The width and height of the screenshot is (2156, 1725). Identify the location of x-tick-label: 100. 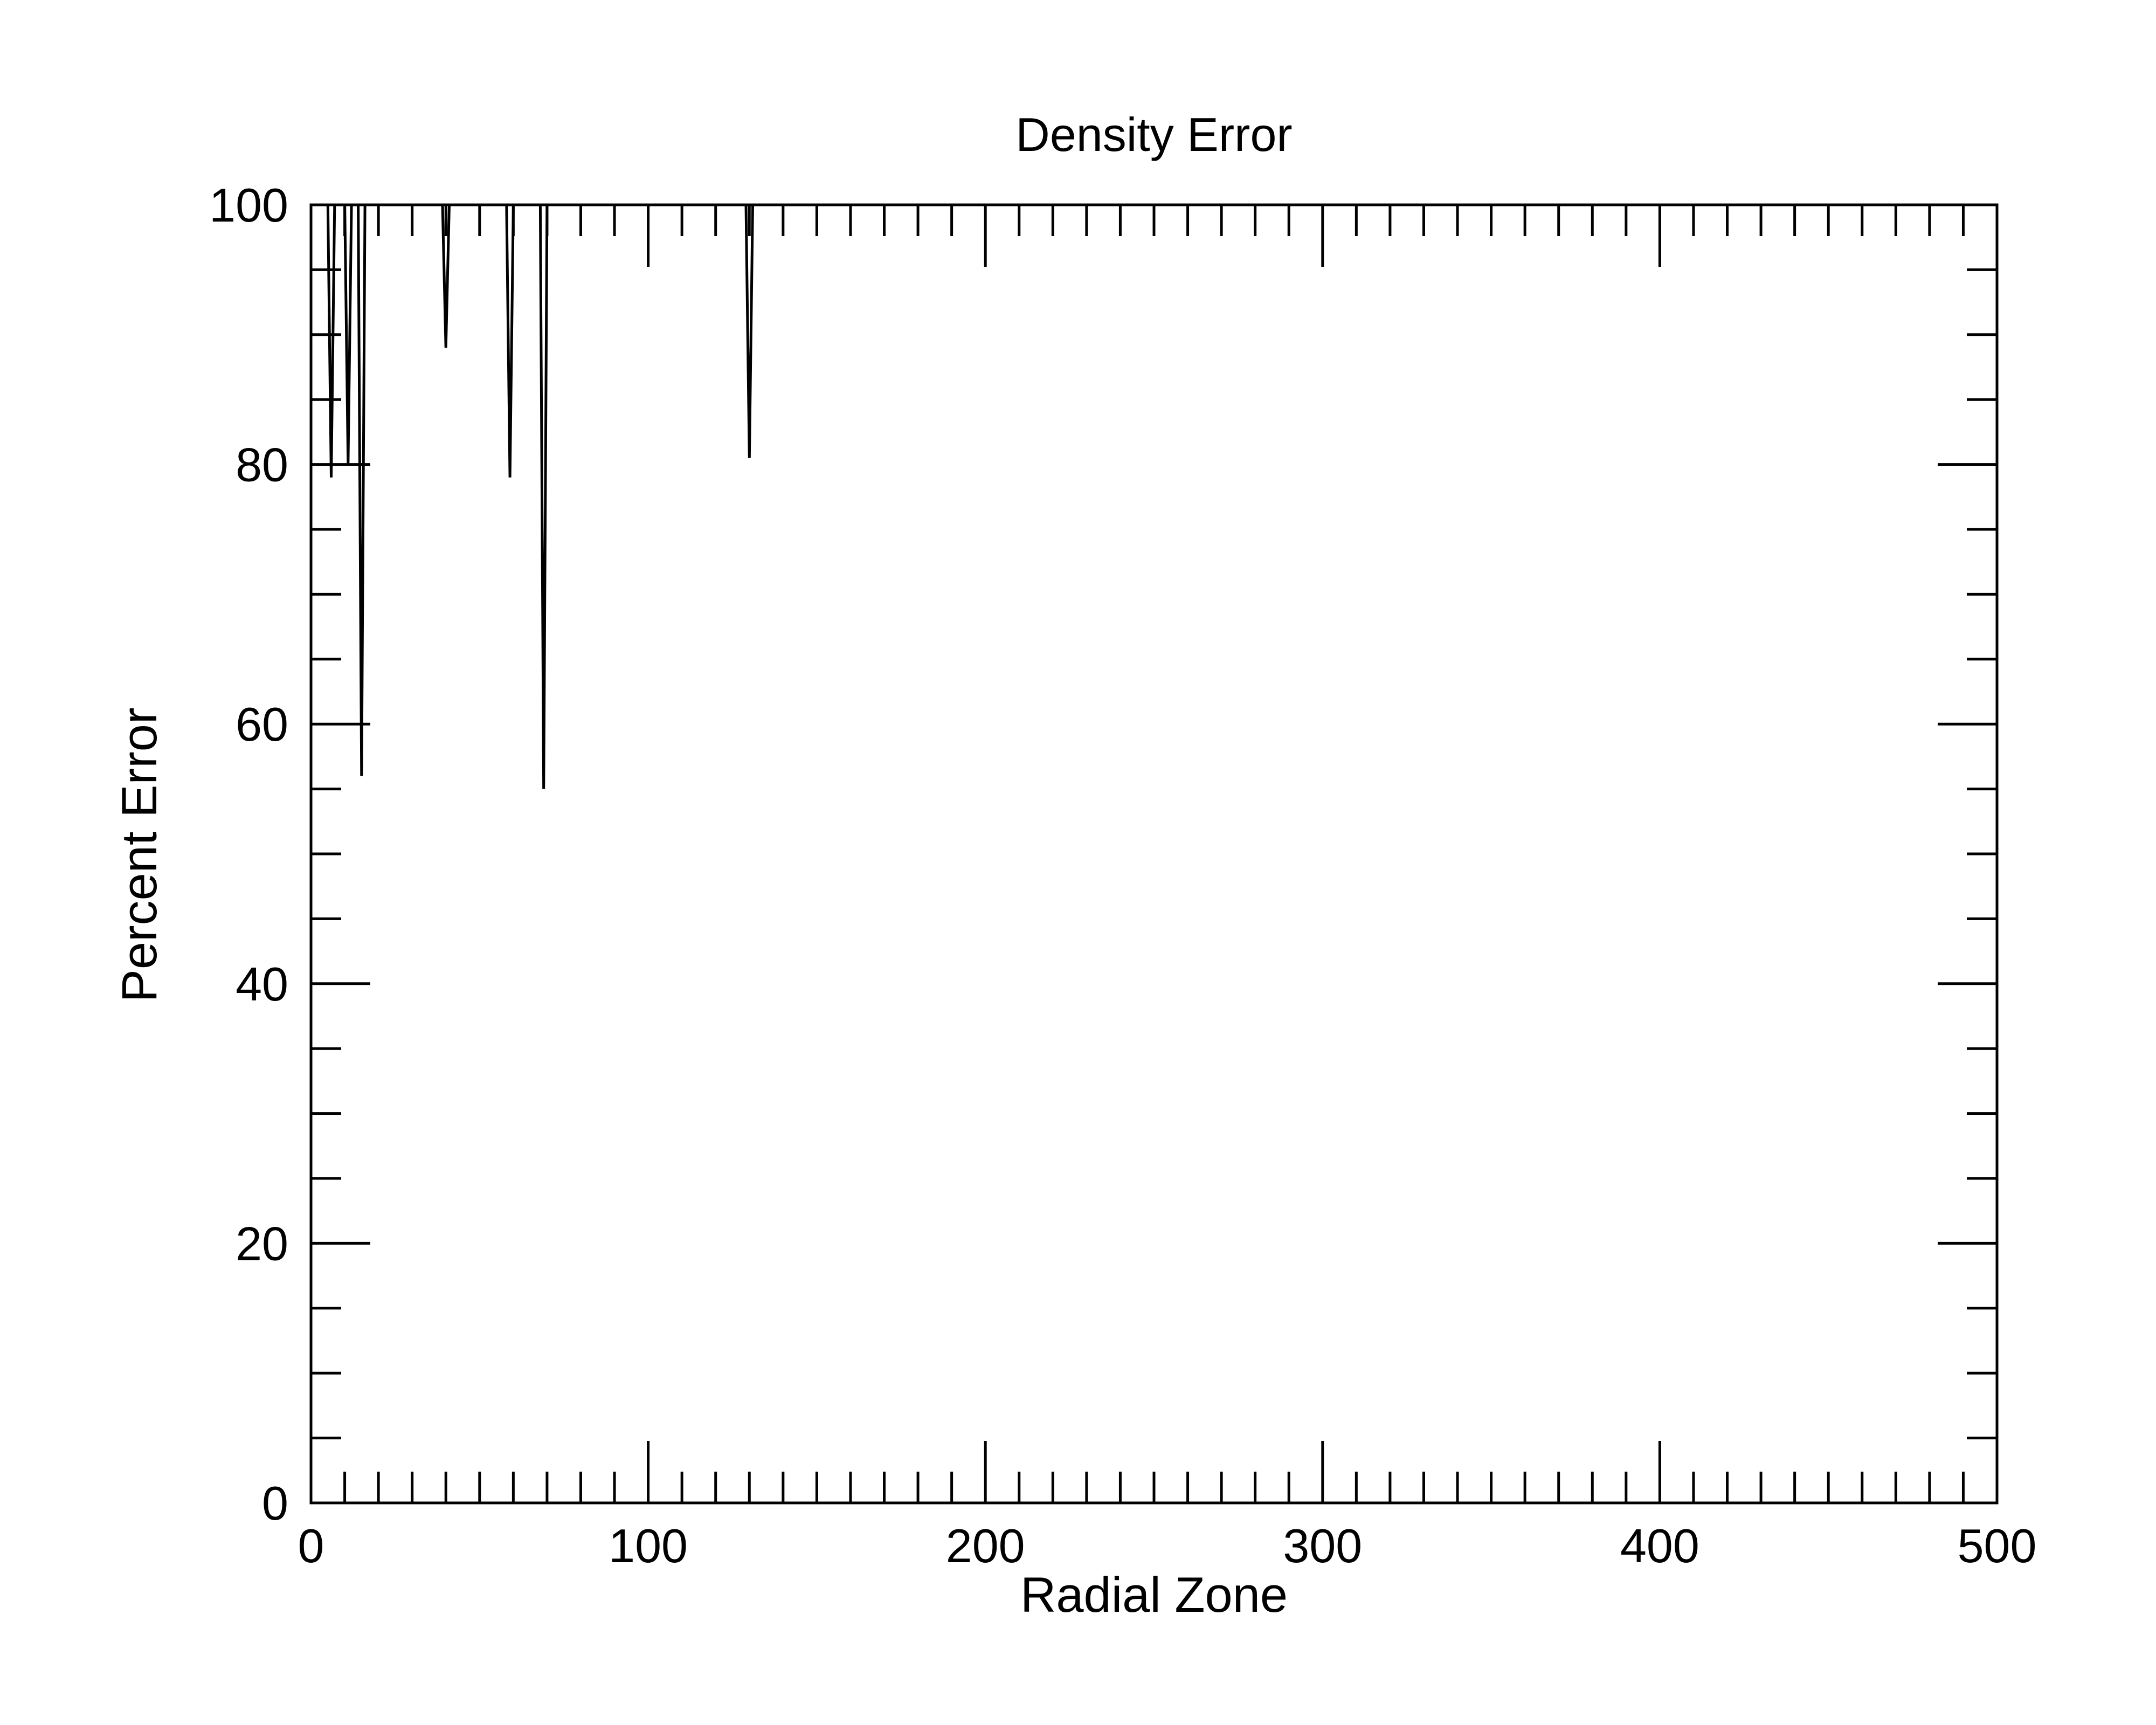
(648, 1545).